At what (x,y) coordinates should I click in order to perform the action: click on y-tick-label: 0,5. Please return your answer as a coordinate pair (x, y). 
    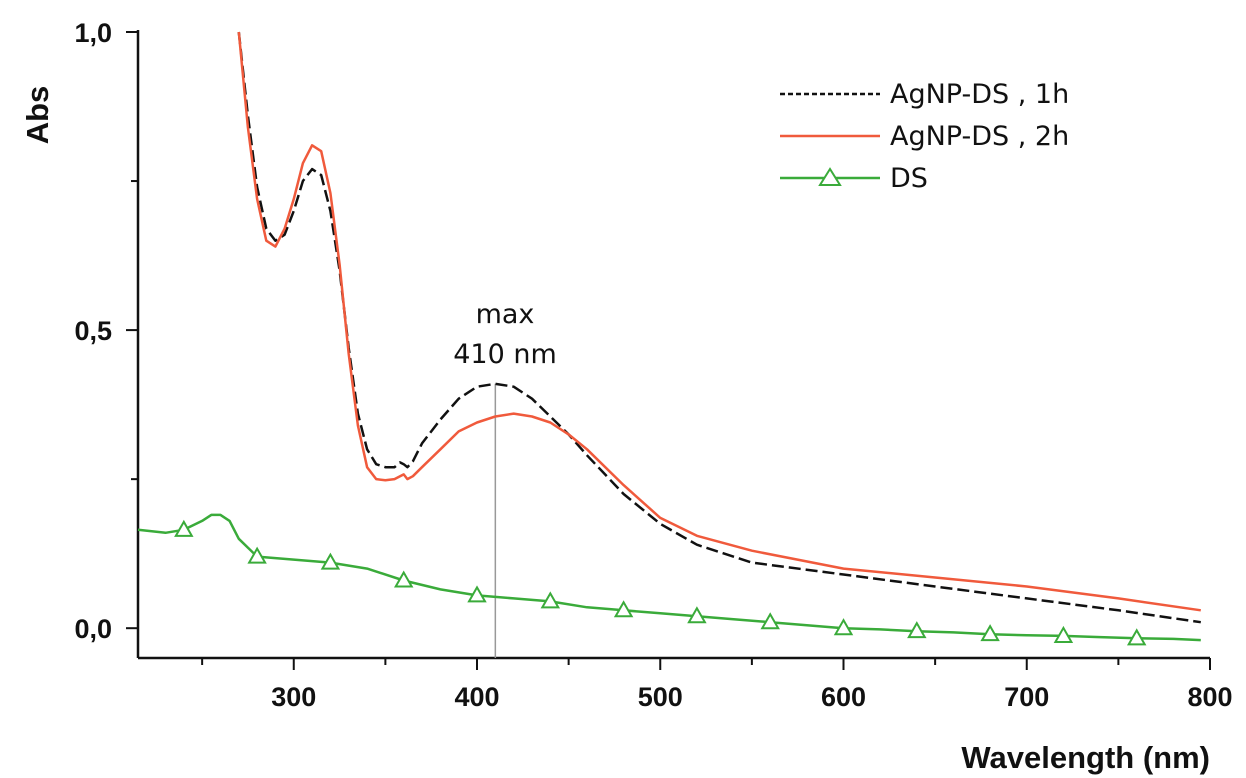
    Looking at the image, I should click on (93, 331).